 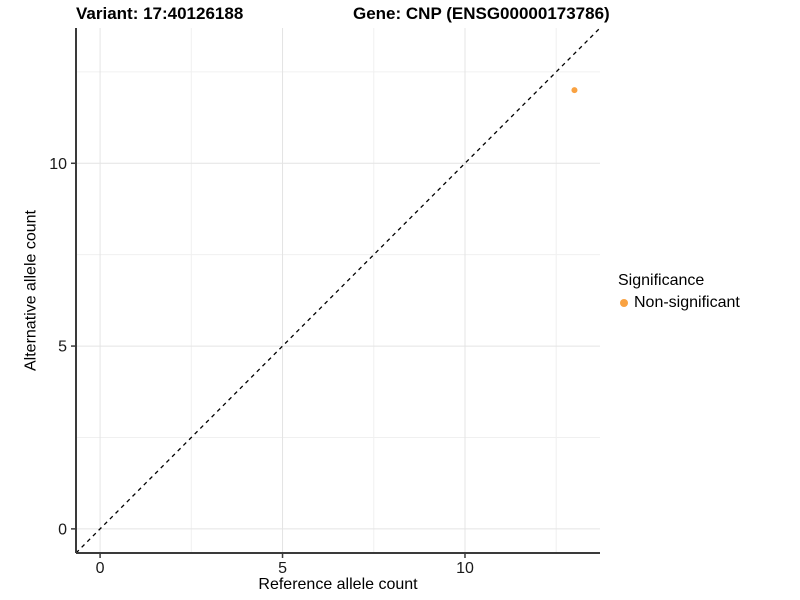 I want to click on x-tick-label: 5, so click(x=282, y=568).